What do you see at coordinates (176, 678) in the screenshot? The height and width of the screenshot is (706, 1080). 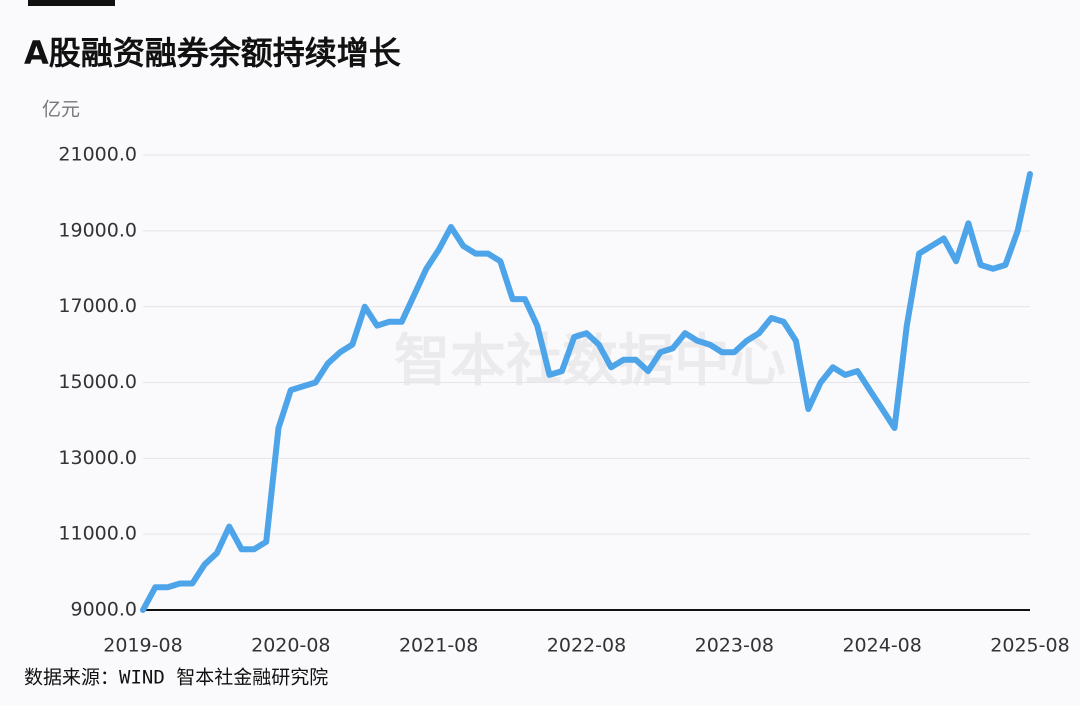 I see `source-note: 数据来源：WIND 智本社金融研究院` at bounding box center [176, 678].